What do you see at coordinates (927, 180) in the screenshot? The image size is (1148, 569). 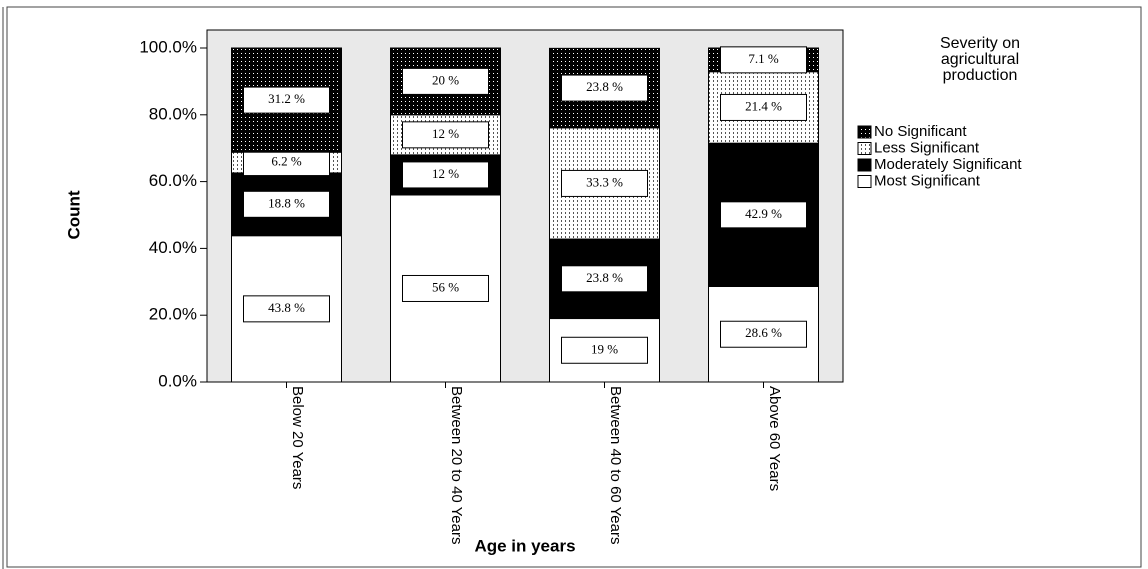 I see `legend-label: Most Significant` at bounding box center [927, 180].